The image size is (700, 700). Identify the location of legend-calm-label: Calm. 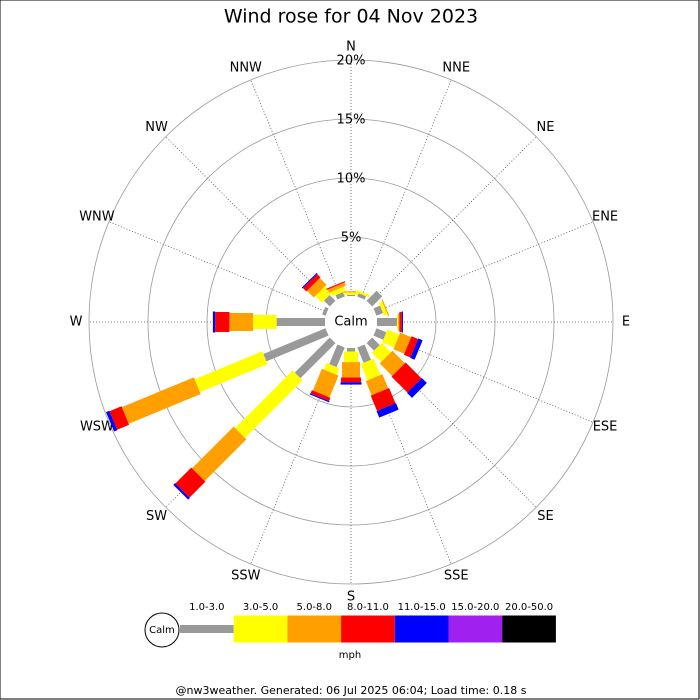
(162, 630).